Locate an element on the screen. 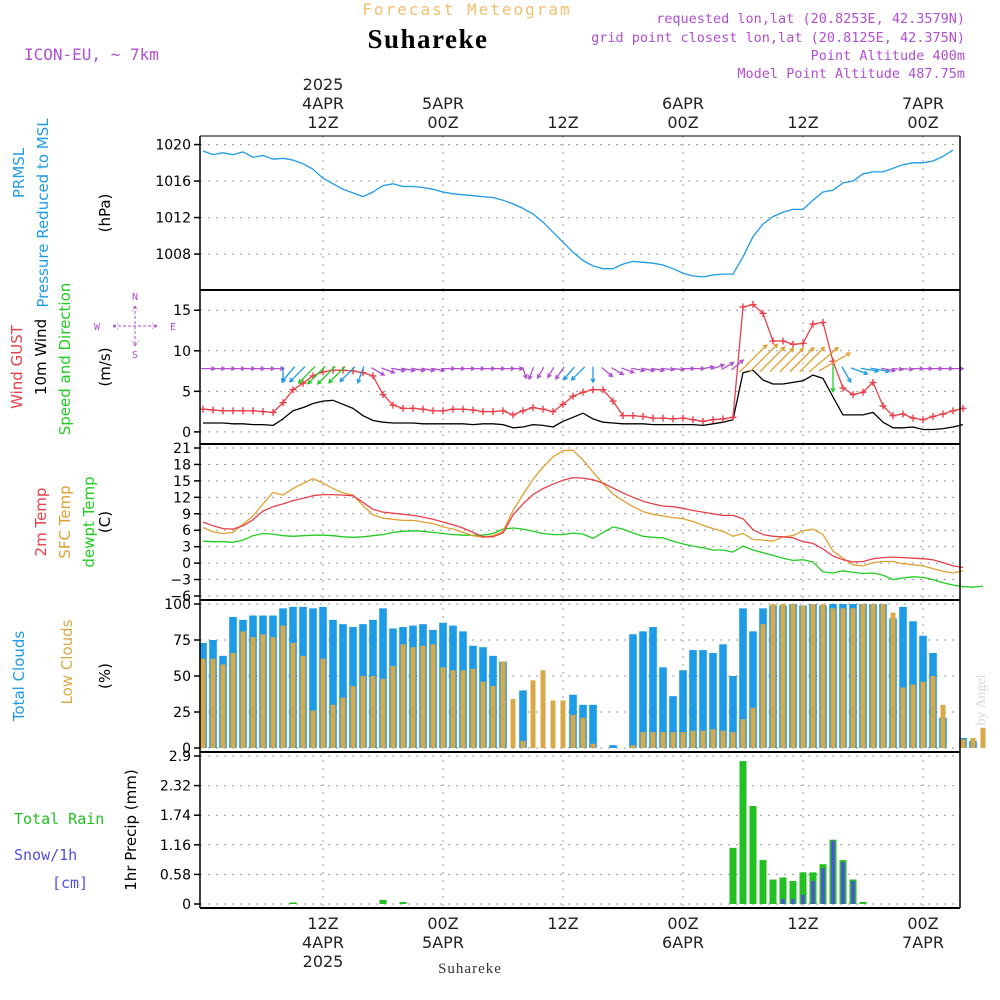 The width and height of the screenshot is (1000, 1000). series-line-10m-wind is located at coordinates (583, 400).